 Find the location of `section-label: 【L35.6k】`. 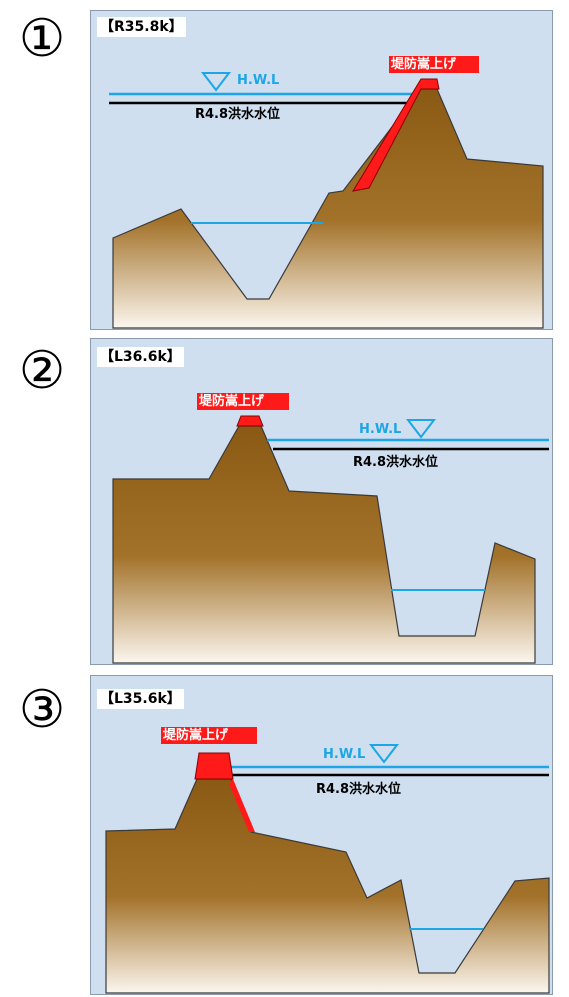

section-label: 【L35.6k】 is located at coordinates (140, 699).